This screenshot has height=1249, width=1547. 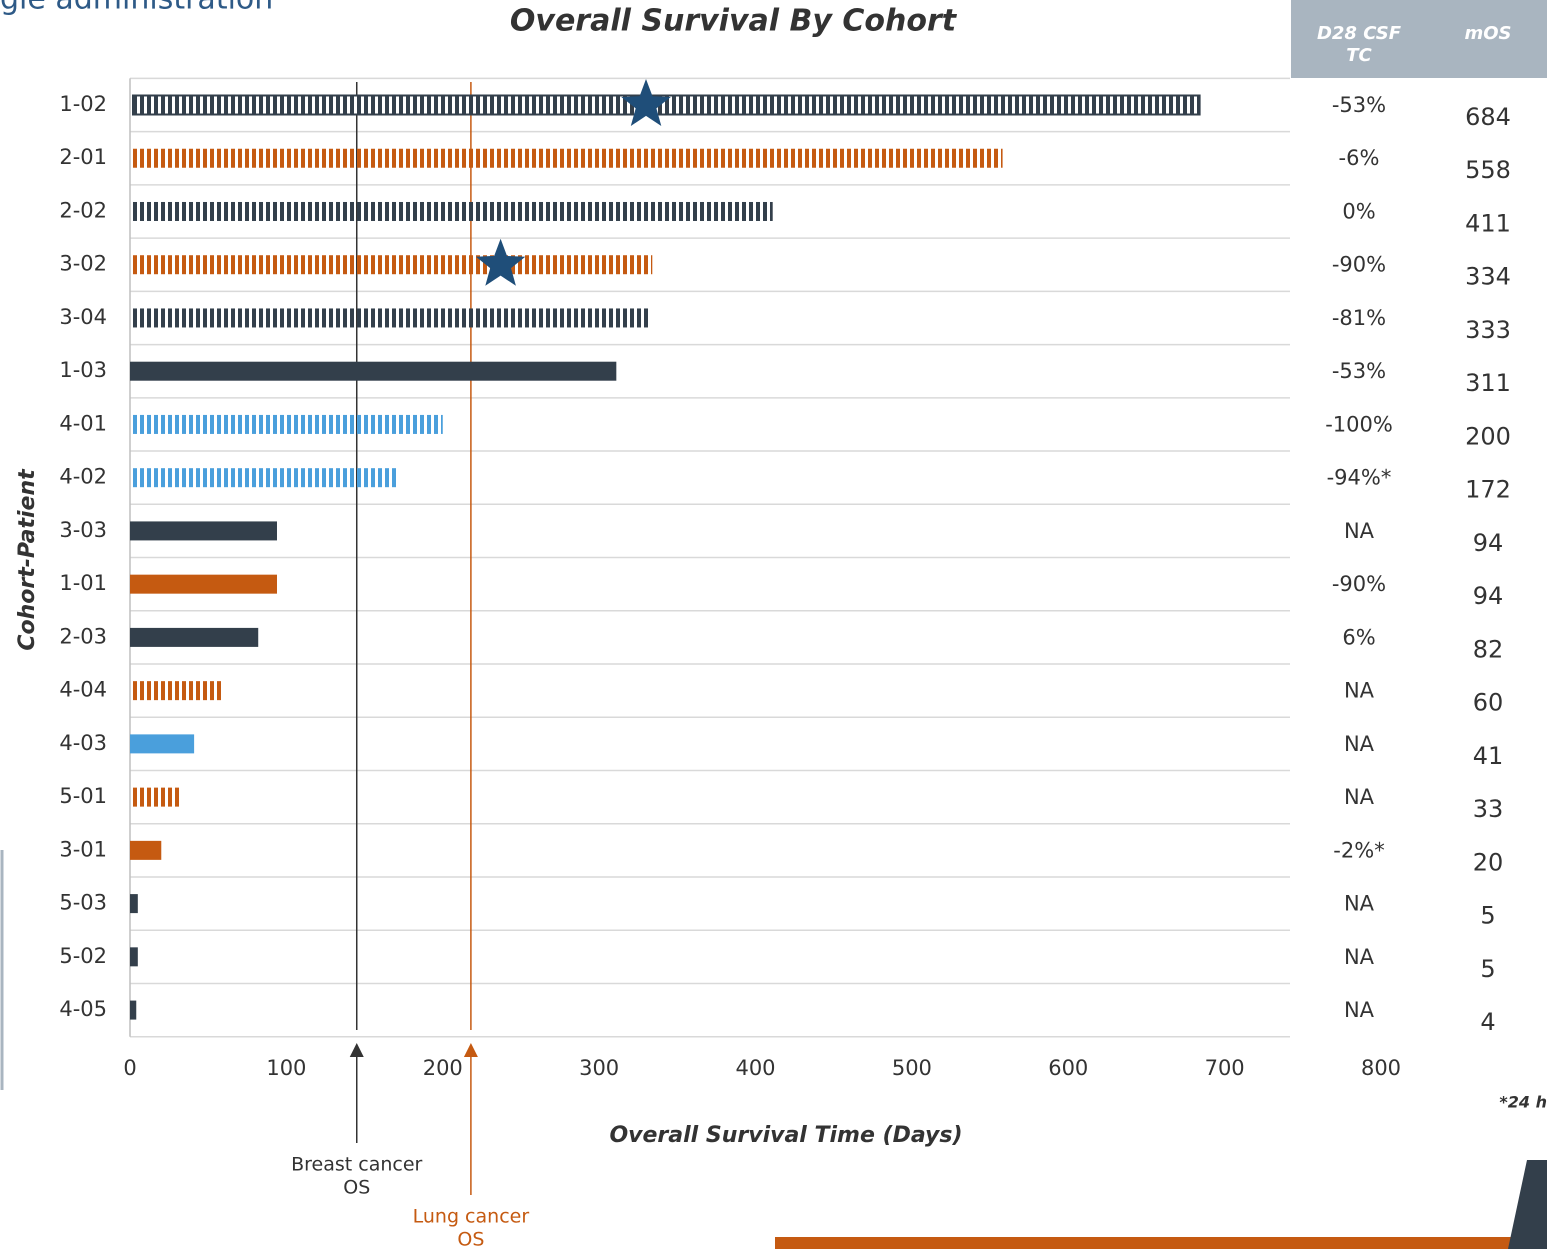 What do you see at coordinates (83, 317) in the screenshot?
I see `y-tick-label: 3-04` at bounding box center [83, 317].